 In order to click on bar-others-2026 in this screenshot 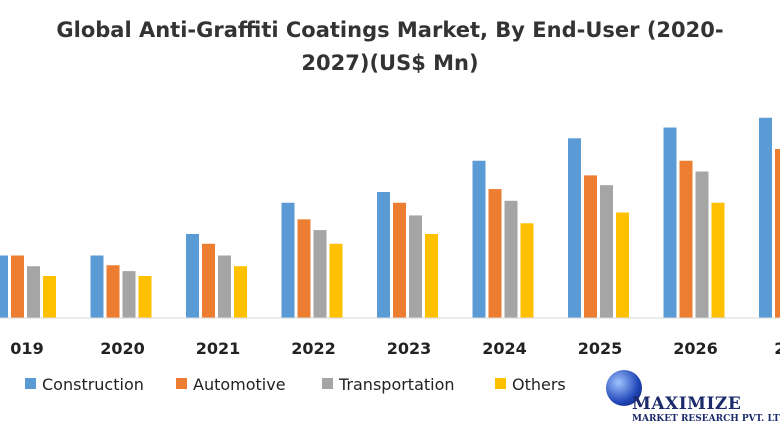, I will do `click(718, 260)`.